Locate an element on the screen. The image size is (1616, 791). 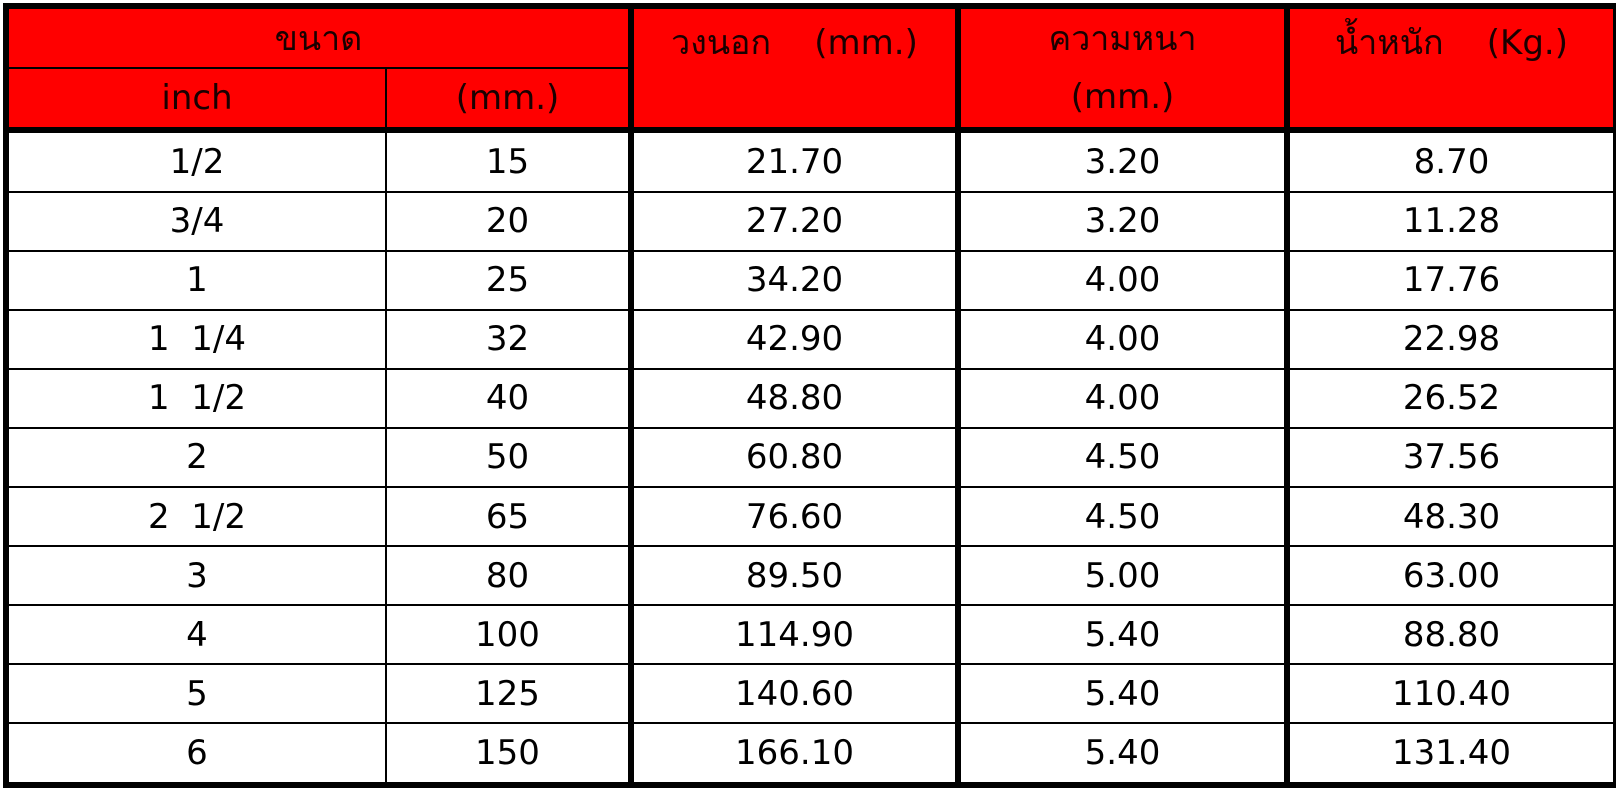
table-cell: 125 is located at coordinates (509, 694).